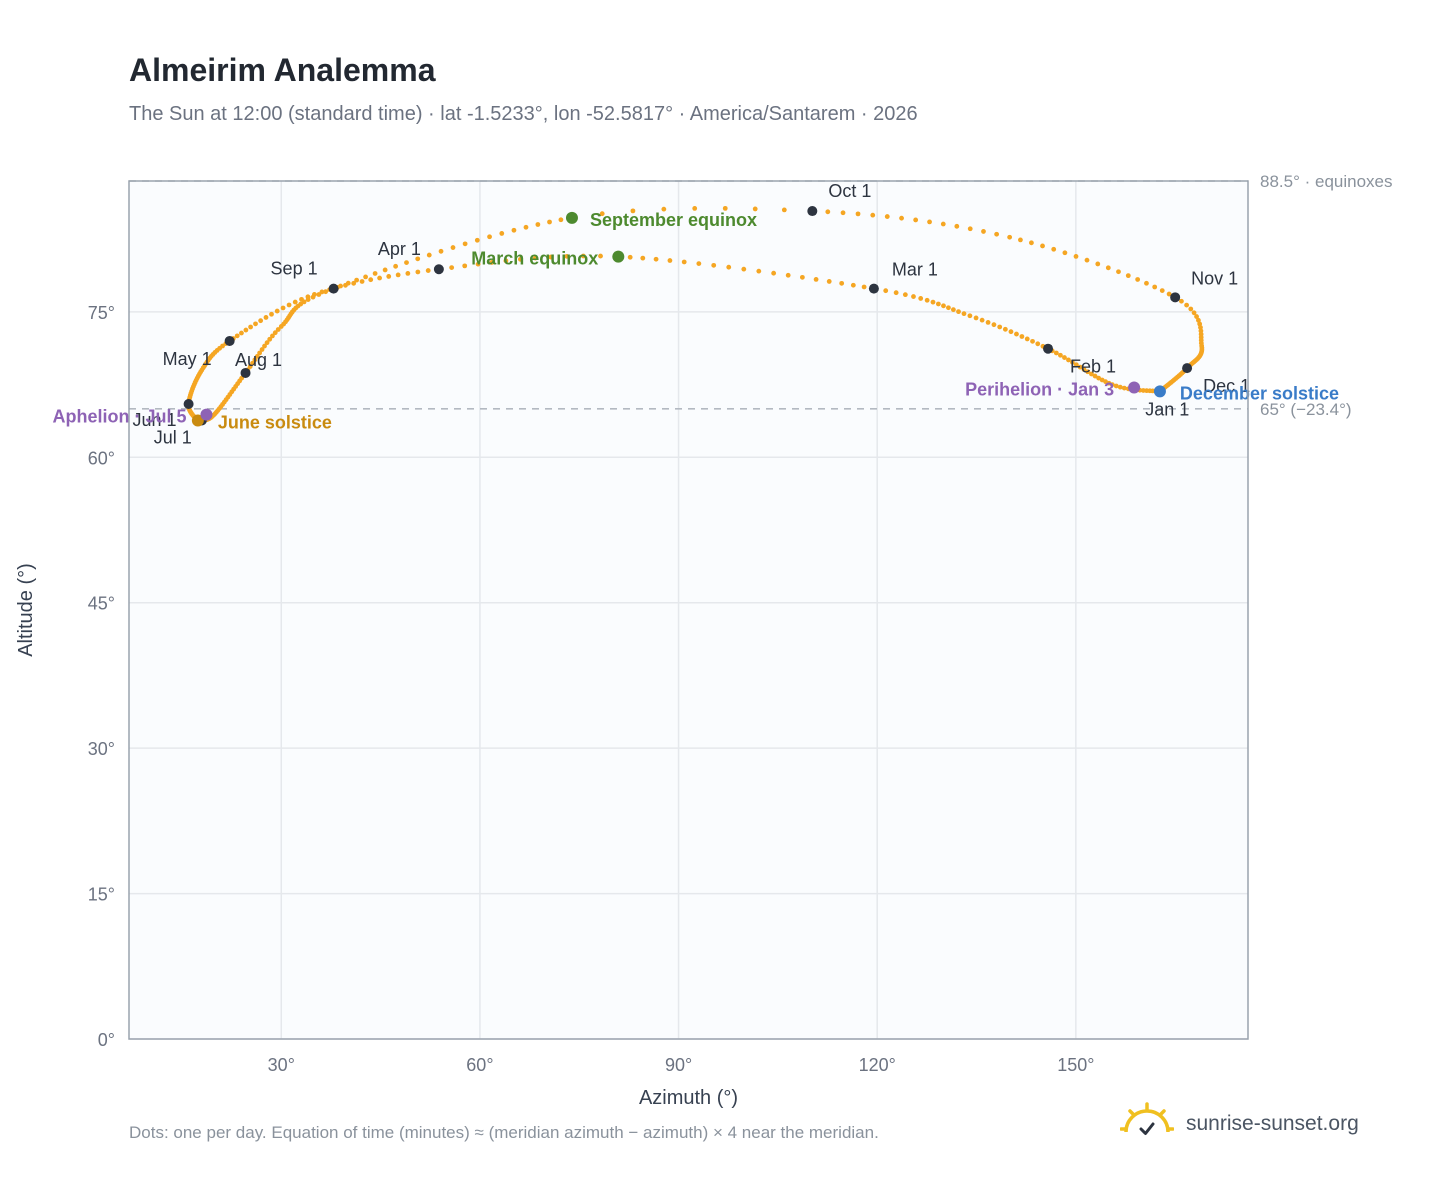  What do you see at coordinates (119, 417) in the screenshot?
I see `event-label: Aphelion · Jul 5` at bounding box center [119, 417].